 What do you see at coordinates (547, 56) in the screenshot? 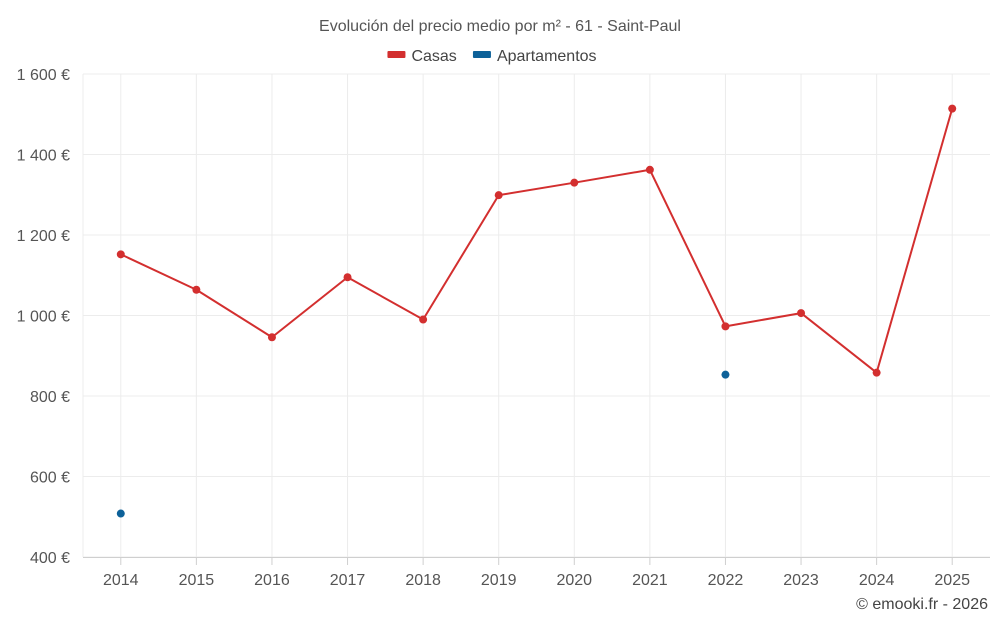
I see `legend-label: Apartamentos` at bounding box center [547, 56].